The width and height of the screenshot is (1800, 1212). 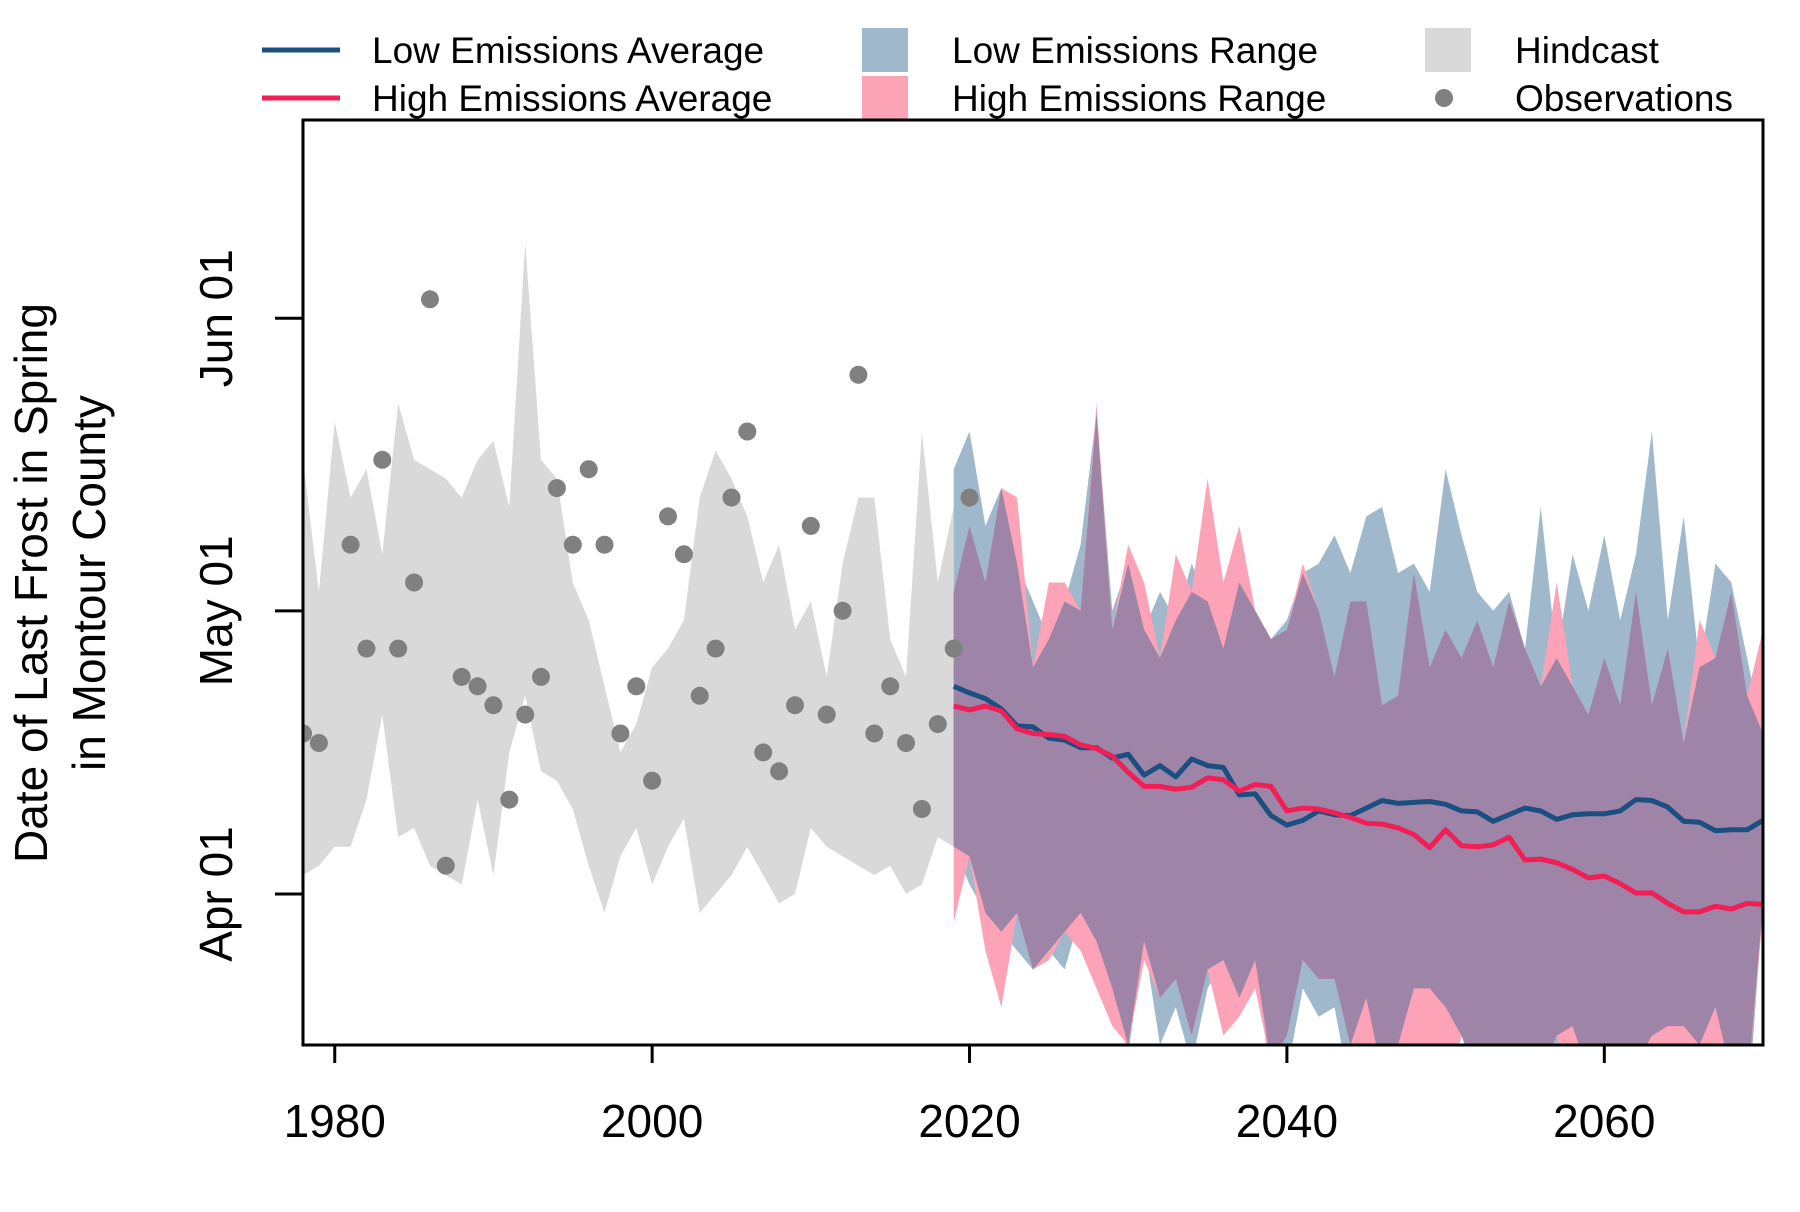 I want to click on legend-entry-high-avg: High Emissions Average, so click(x=517, y=98).